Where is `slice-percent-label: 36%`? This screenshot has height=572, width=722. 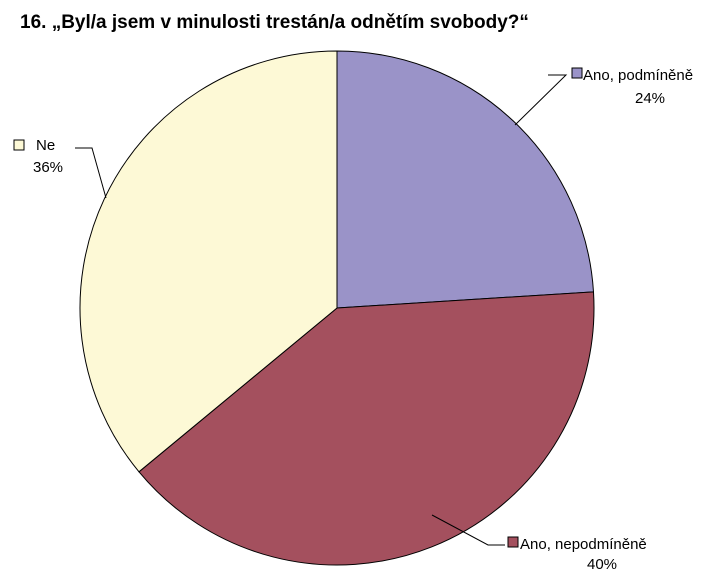
slice-percent-label: 36% is located at coordinates (48, 167).